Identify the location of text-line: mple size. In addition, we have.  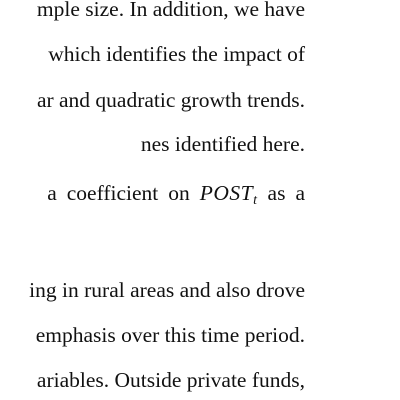
(170, 10).